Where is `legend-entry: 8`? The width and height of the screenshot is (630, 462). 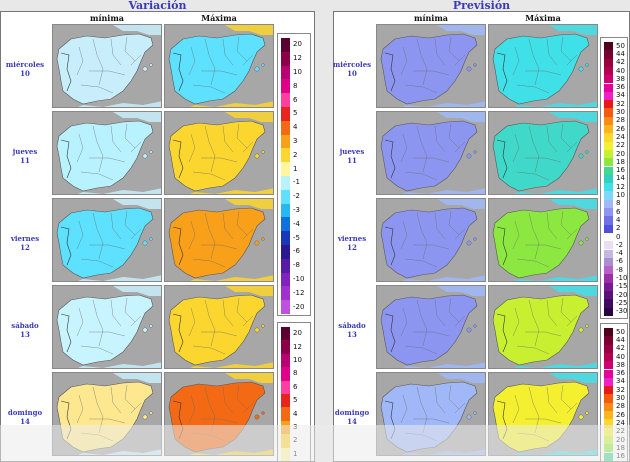 legend-entry: 8 is located at coordinates (294, 86).